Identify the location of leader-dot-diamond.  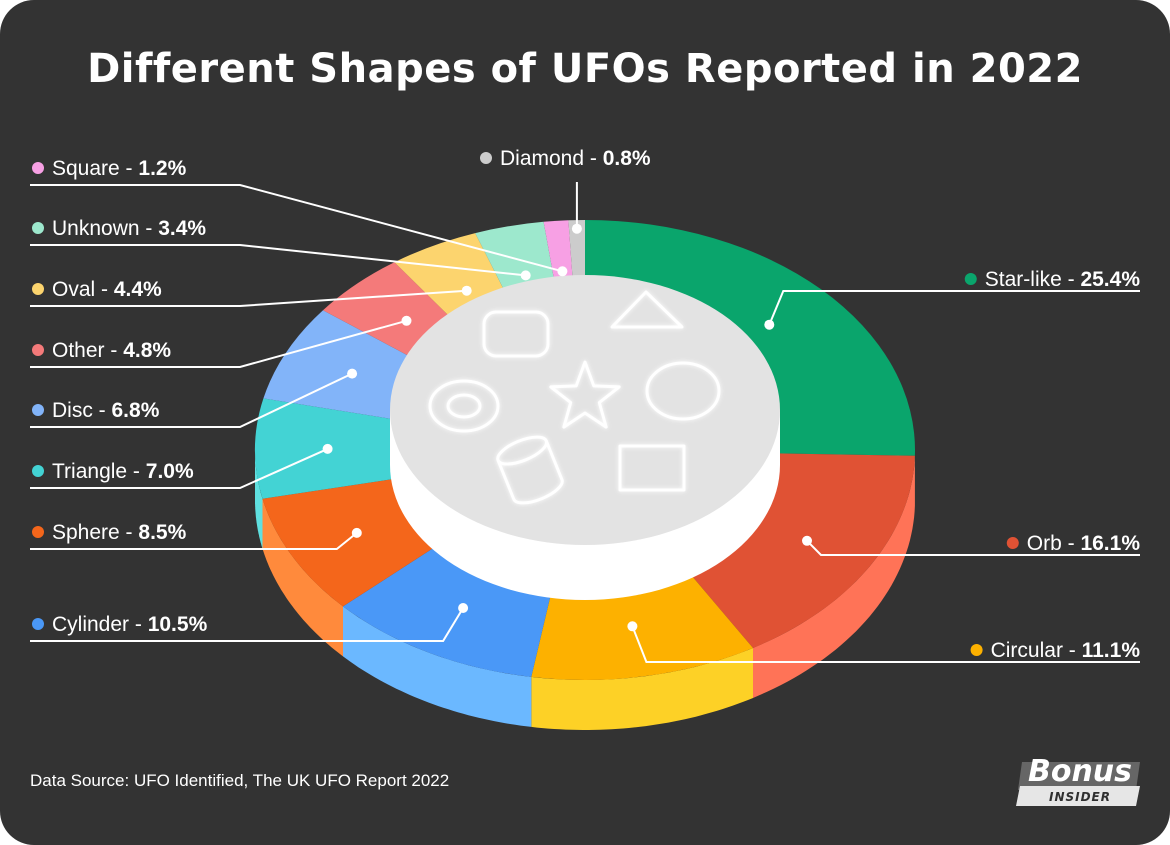
(576, 228).